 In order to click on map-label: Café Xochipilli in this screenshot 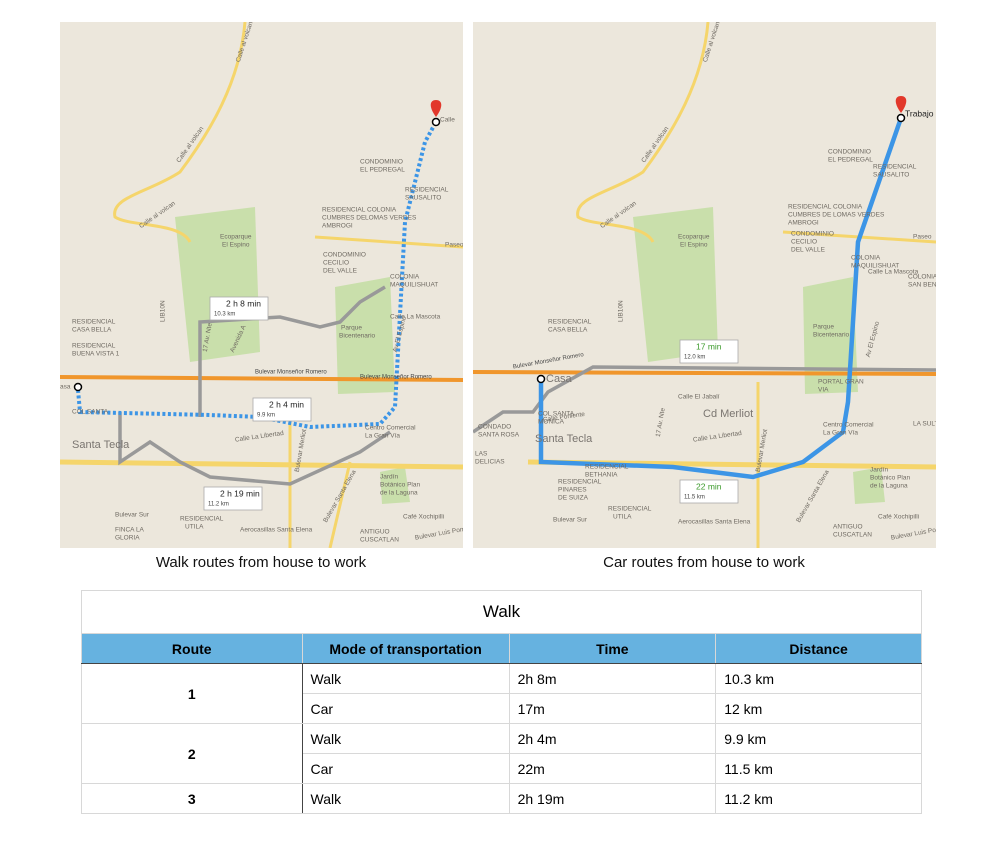, I will do `click(423, 517)`.